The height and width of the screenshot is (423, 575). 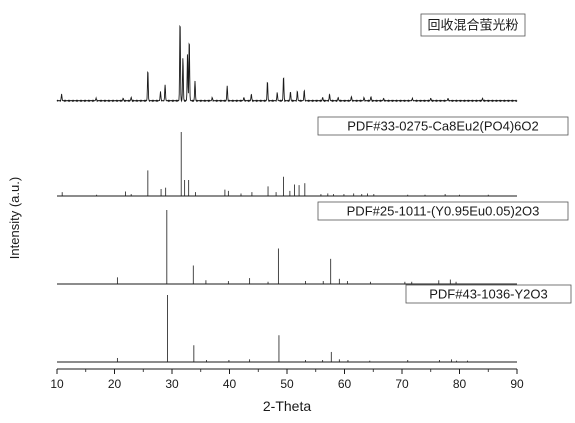 I want to click on x-tick-label: 20, so click(x=115, y=384).